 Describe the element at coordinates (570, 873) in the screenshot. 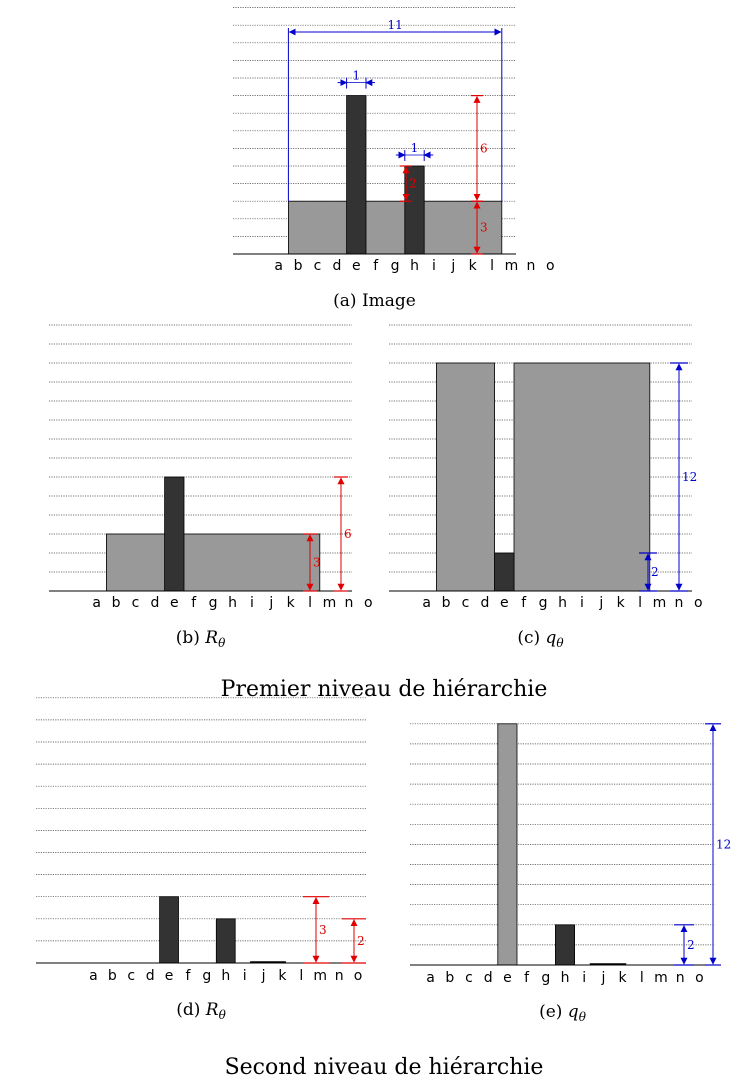

I see `panel-q-theta-level2: a b c d e f g h i j k l m n o 2 12 (e) qθ` at that location.